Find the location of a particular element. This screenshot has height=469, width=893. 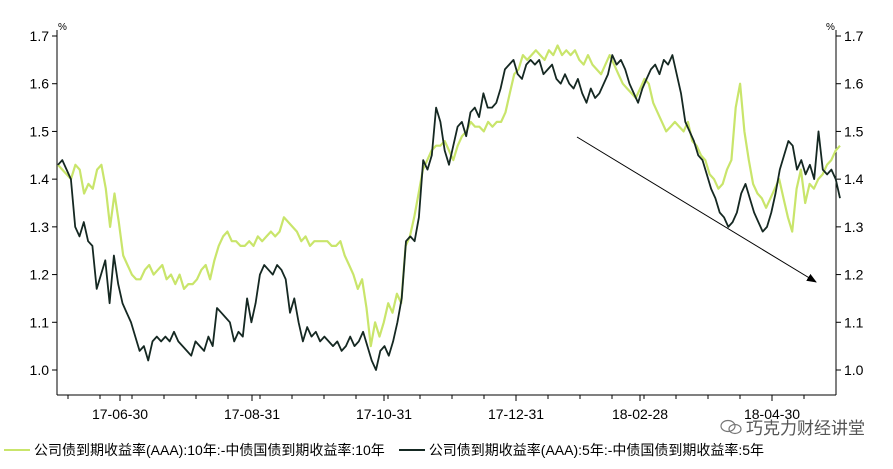

y-unit-left: % is located at coordinates (62, 27).